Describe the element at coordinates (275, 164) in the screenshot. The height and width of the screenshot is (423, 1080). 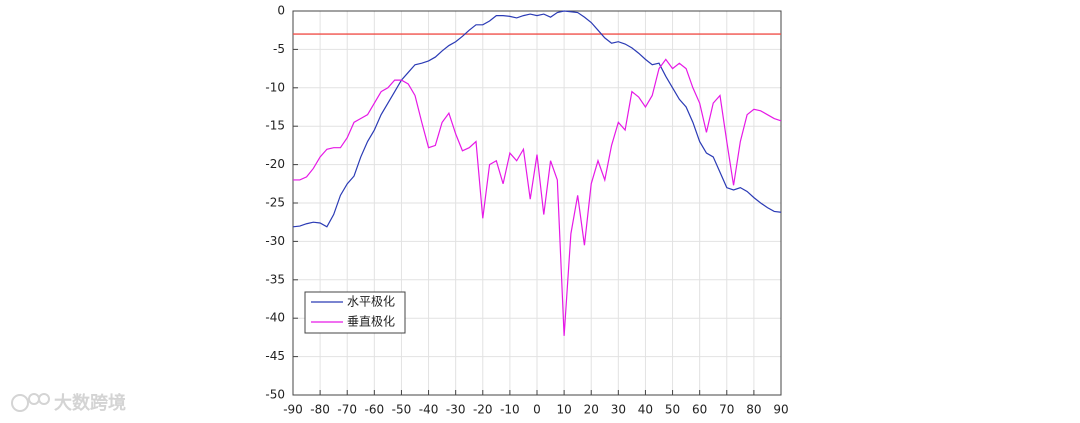
I see `y-tick-label: -20` at that location.